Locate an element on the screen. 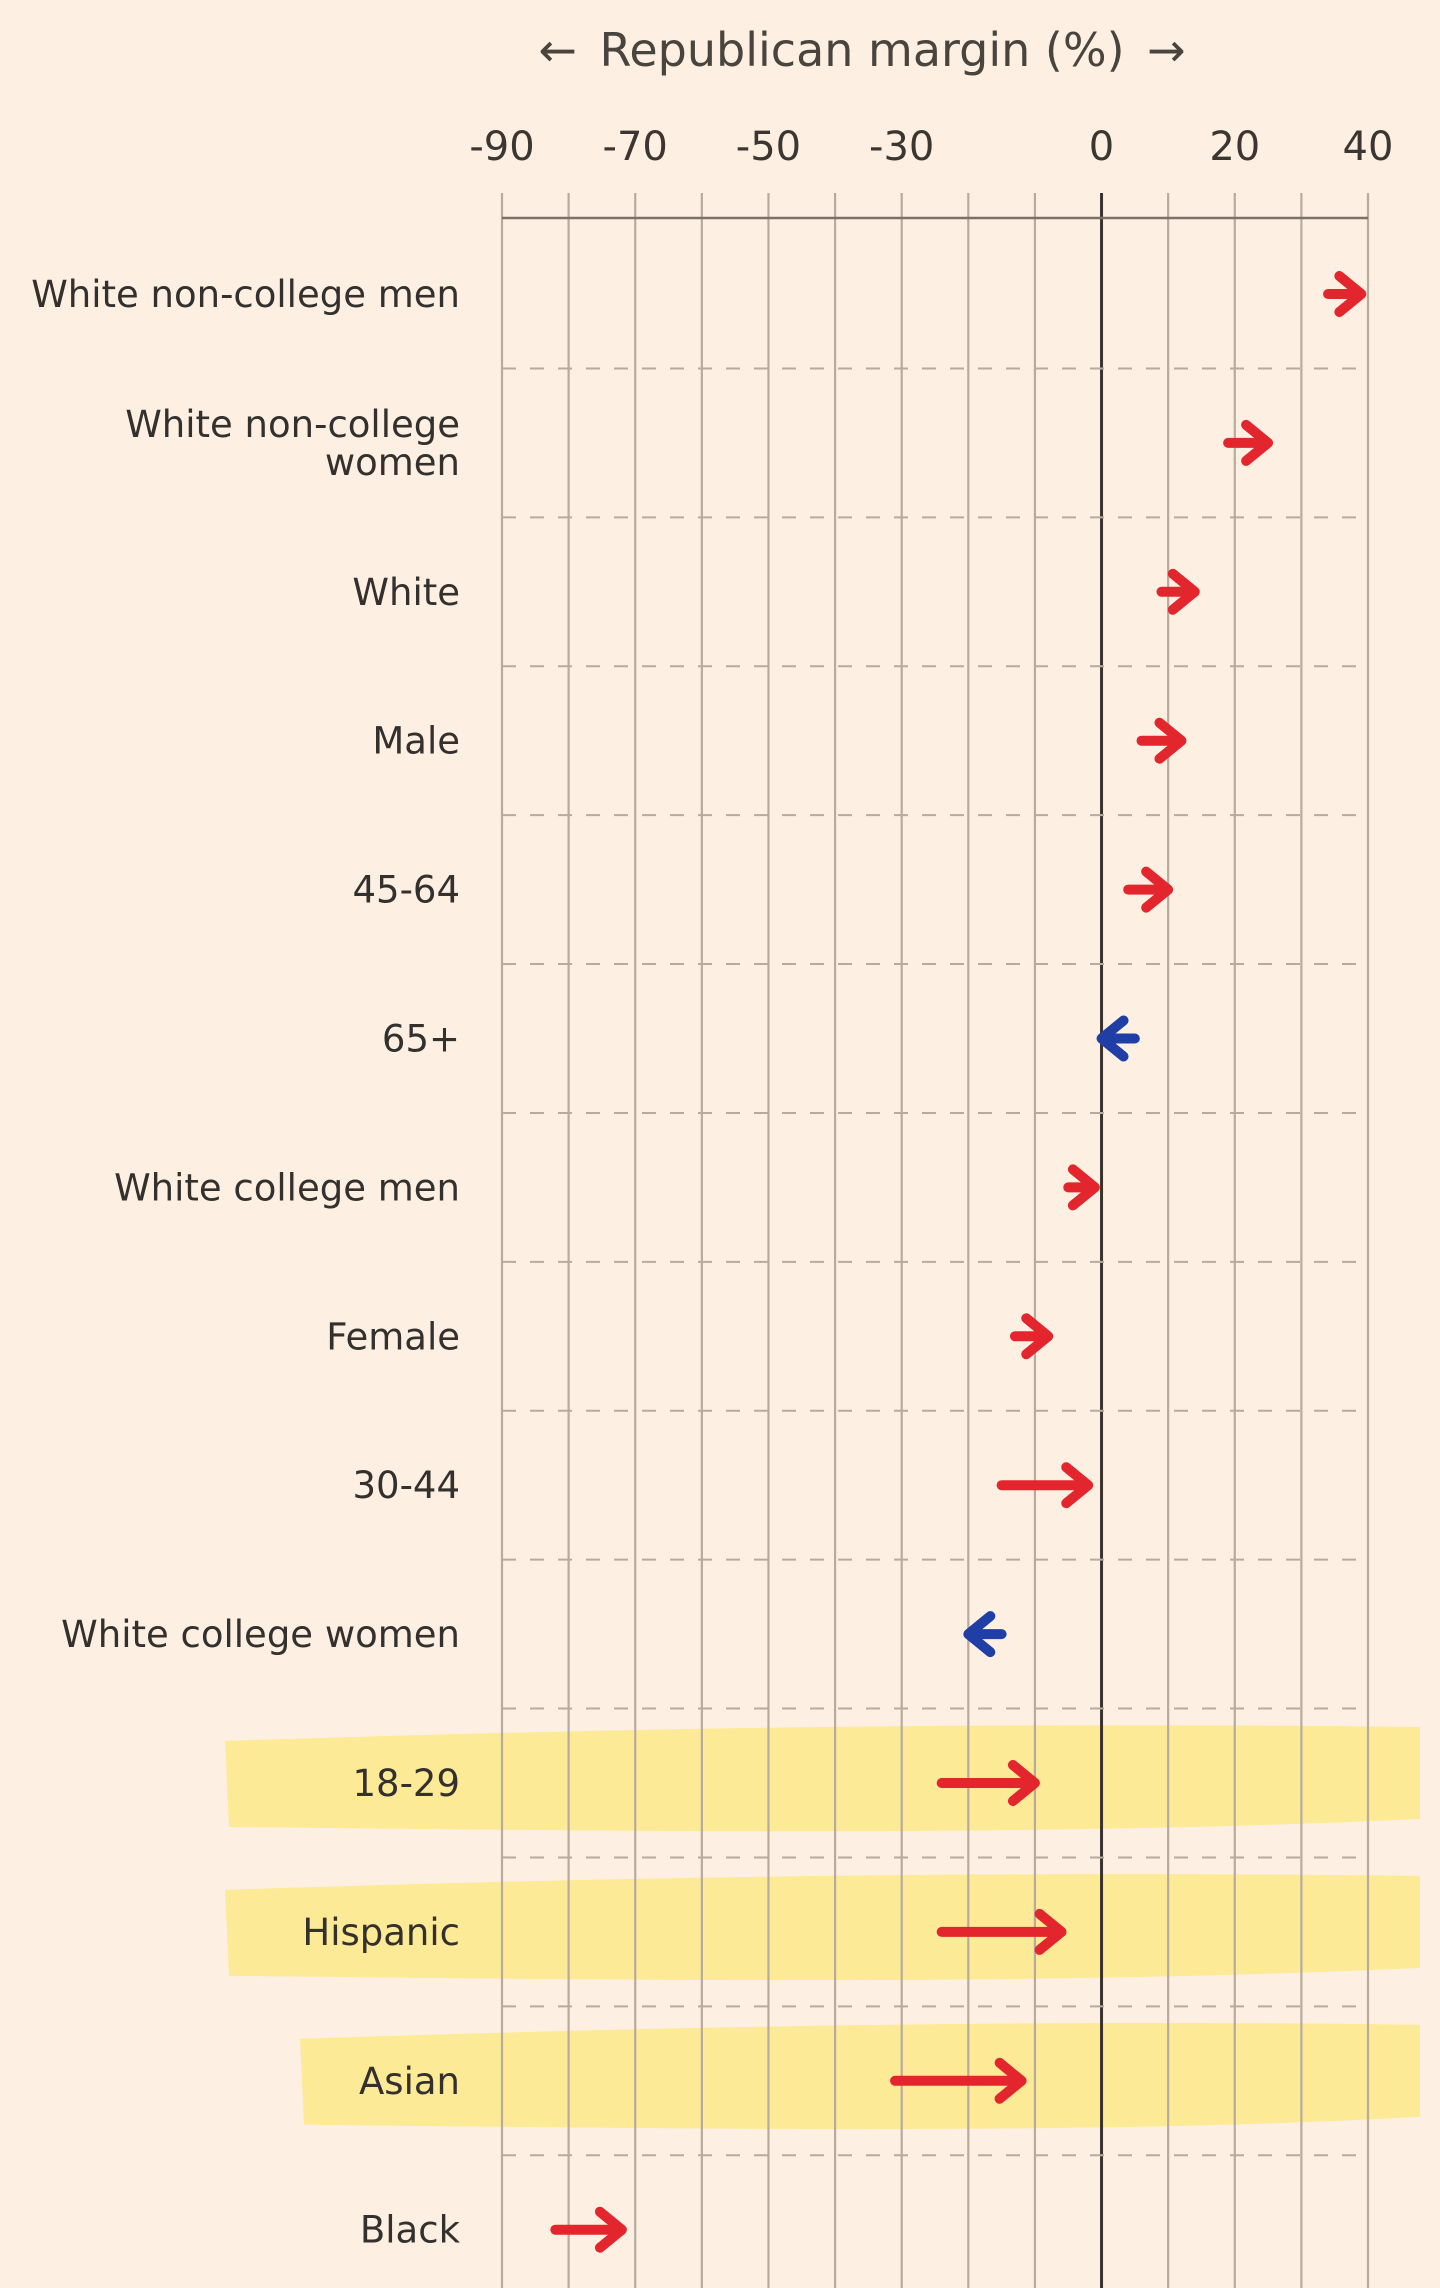 The height and width of the screenshot is (2288, 1440). category-label: Male is located at coordinates (416, 741).